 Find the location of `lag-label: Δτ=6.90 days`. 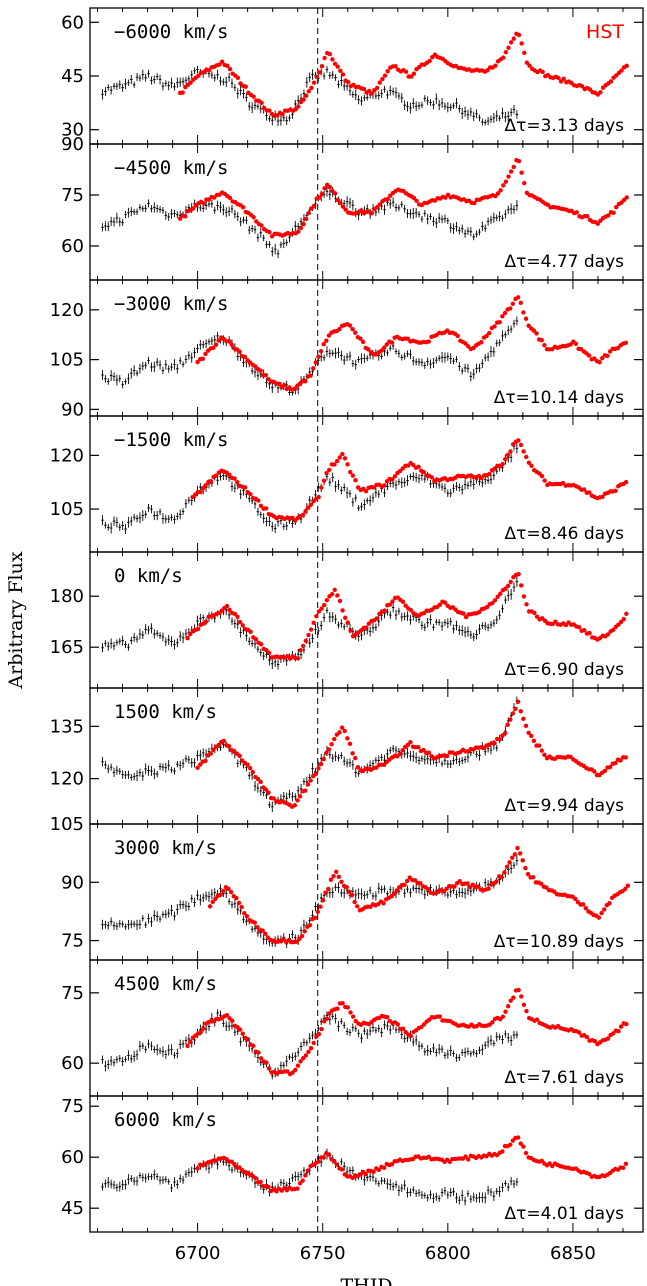

lag-label: Δτ=6.90 days is located at coordinates (565, 670).